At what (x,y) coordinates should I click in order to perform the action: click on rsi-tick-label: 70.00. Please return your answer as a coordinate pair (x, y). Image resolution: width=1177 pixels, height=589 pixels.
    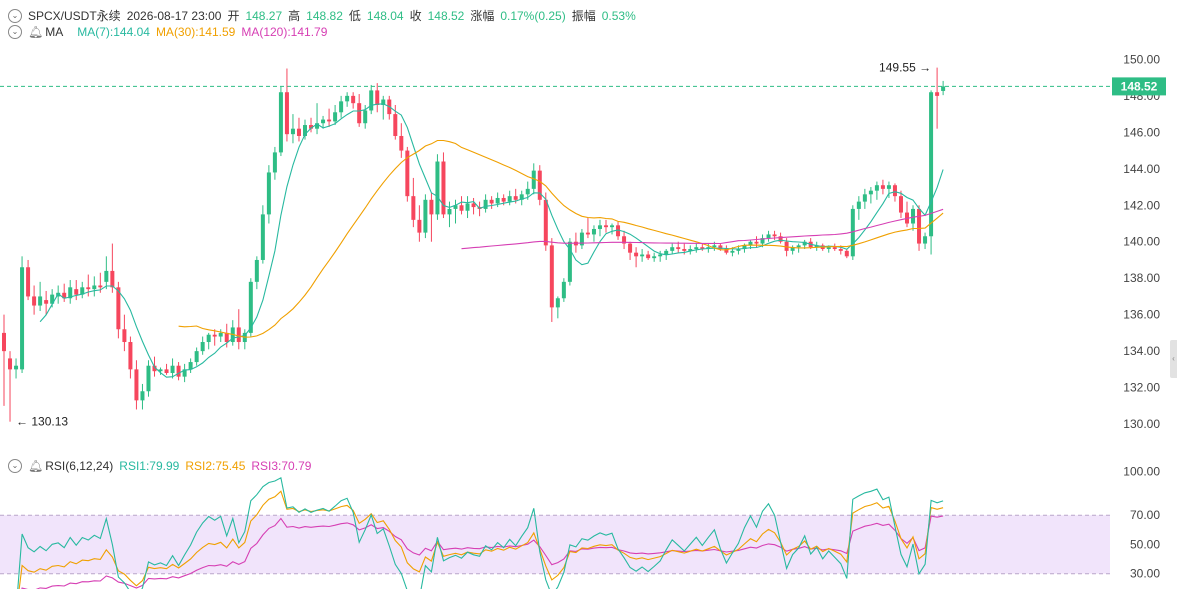
    Looking at the image, I should click on (1145, 515).